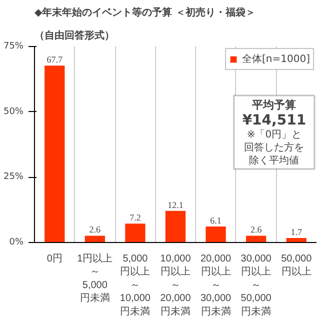 The height and width of the screenshot is (320, 320). I want to click on y-tick-label: 50%, so click(13, 111).